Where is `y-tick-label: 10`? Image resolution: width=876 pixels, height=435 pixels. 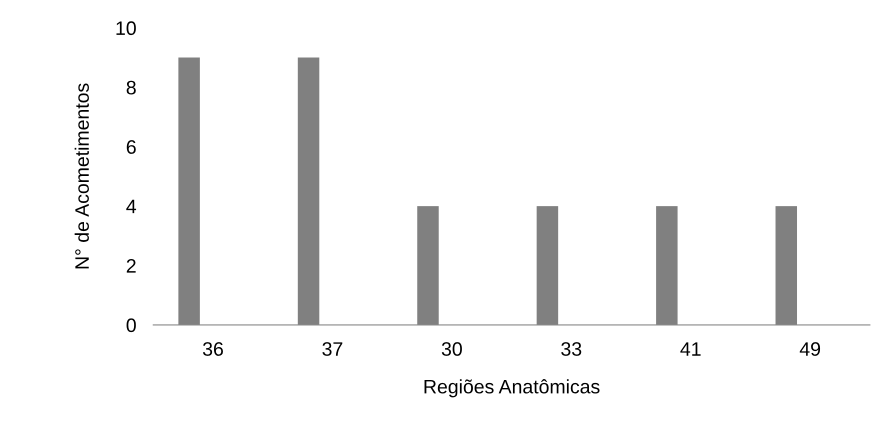
y-tick-label: 10 is located at coordinates (126, 28).